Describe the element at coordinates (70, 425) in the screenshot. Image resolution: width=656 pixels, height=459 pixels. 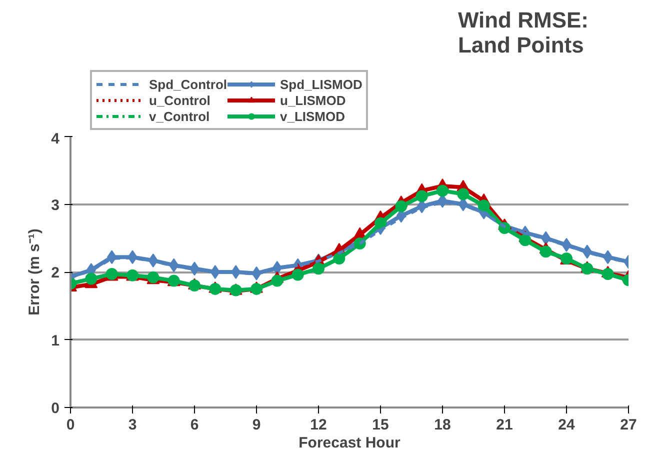
I see `x-tick-label: 0` at that location.